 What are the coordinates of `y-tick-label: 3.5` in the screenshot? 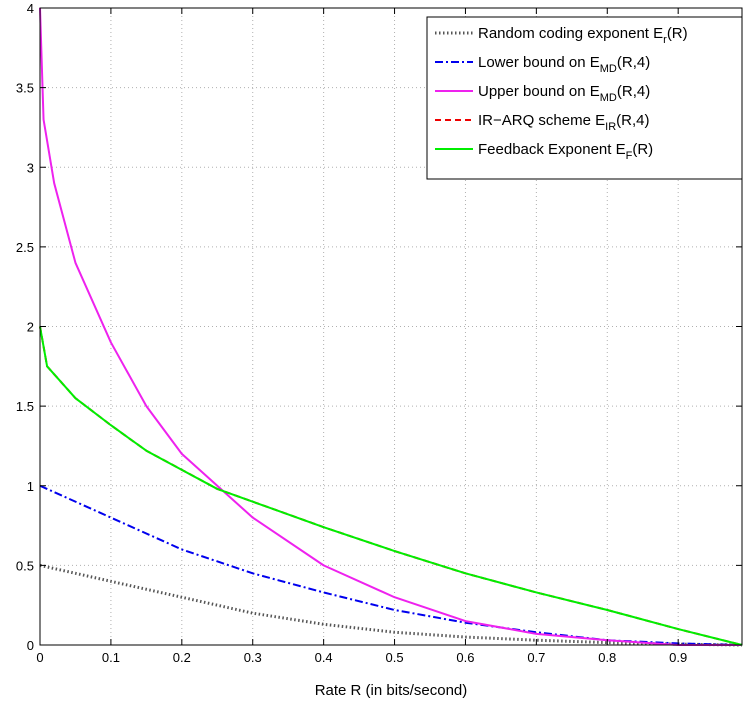 It's located at (25, 88).